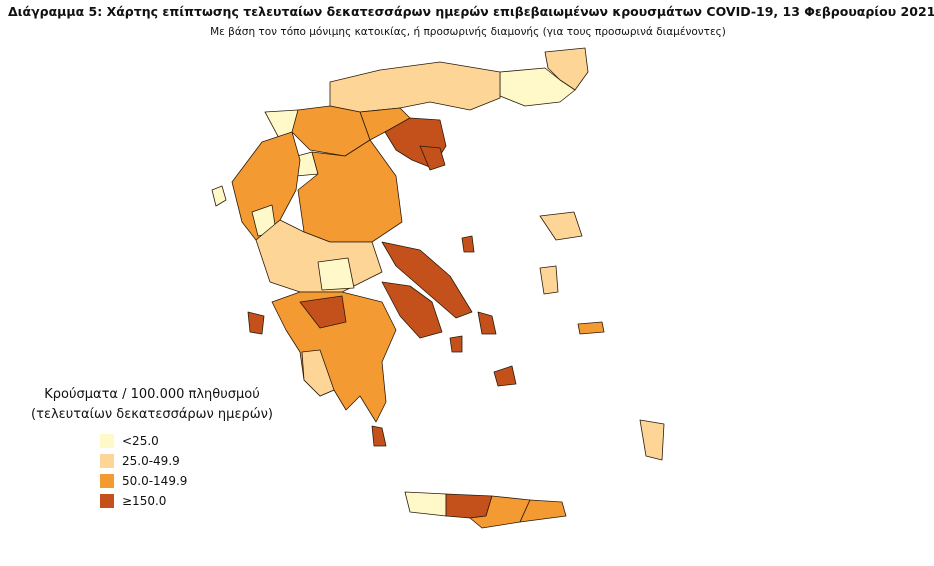  Describe the element at coordinates (140, 441) in the screenshot. I see `legend-label: <25.0` at that location.